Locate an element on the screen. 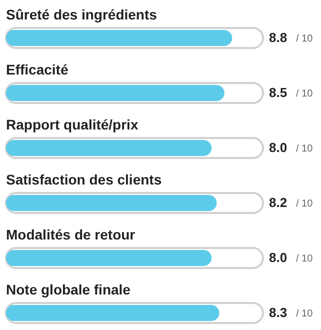 The height and width of the screenshot is (330, 321). y-tick-label: Modalités de retour is located at coordinates (71, 234).